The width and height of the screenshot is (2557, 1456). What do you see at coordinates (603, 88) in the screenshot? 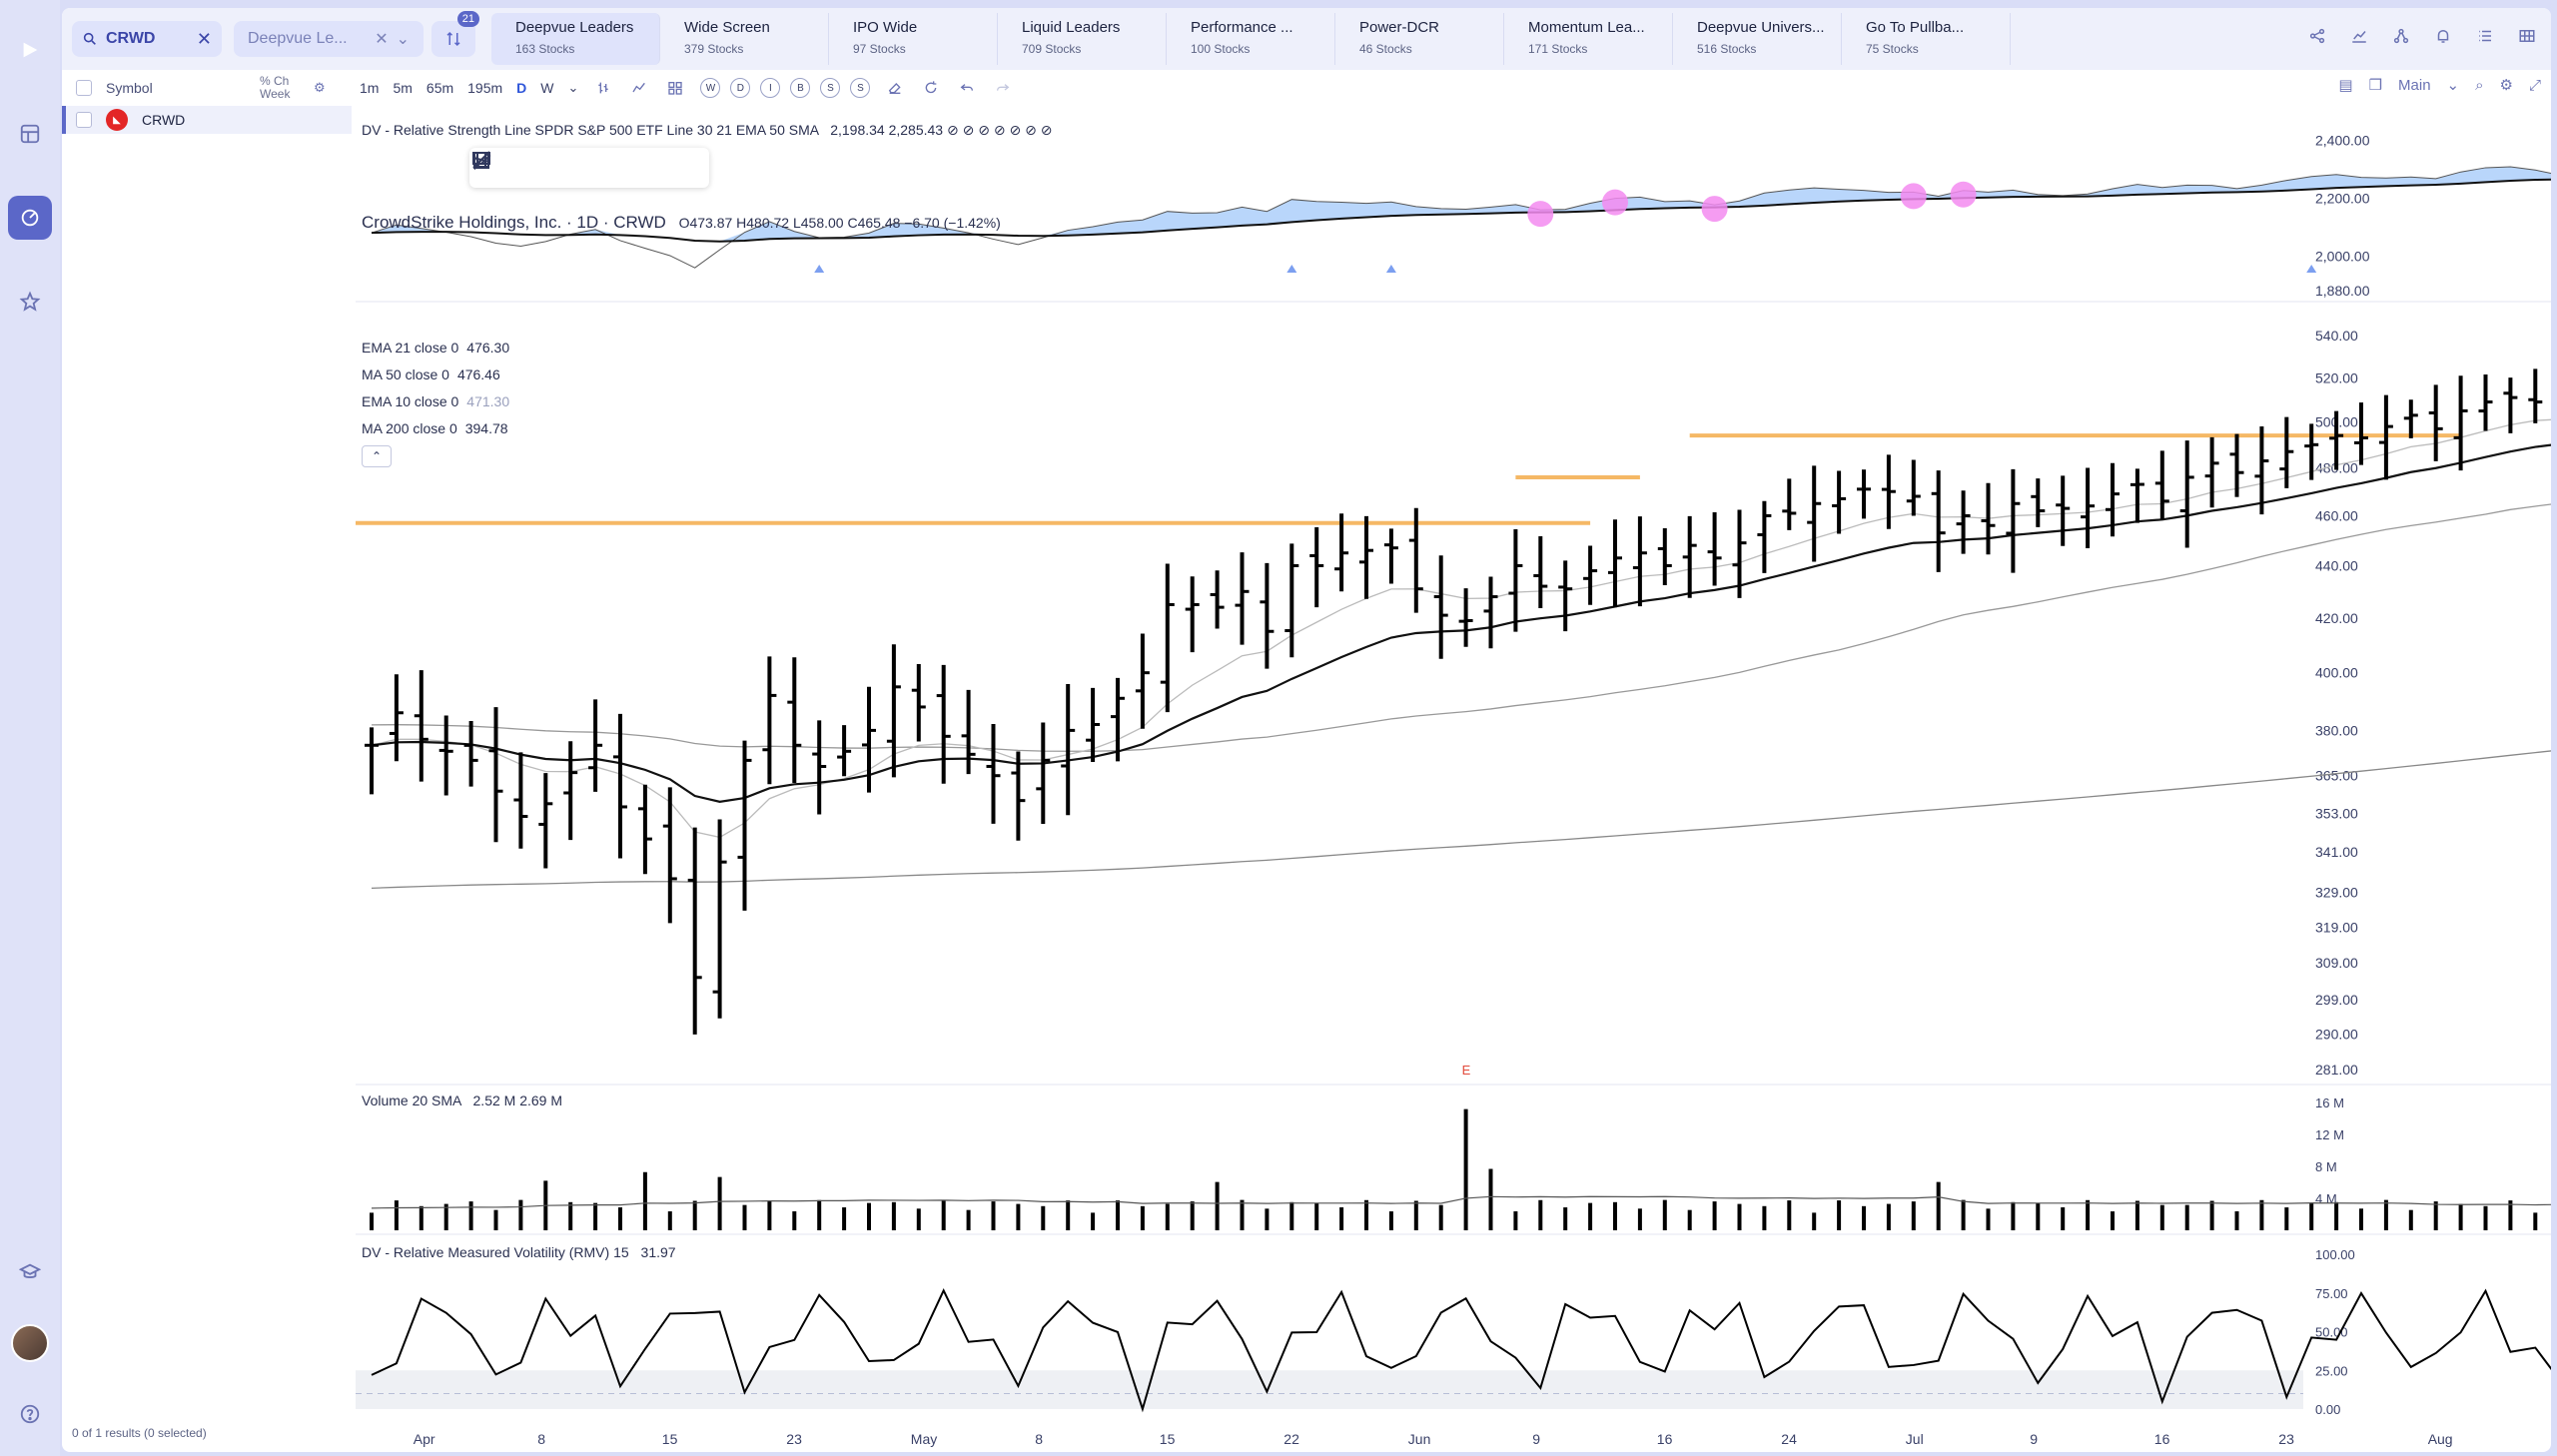
I see `bar-style-icon` at bounding box center [603, 88].